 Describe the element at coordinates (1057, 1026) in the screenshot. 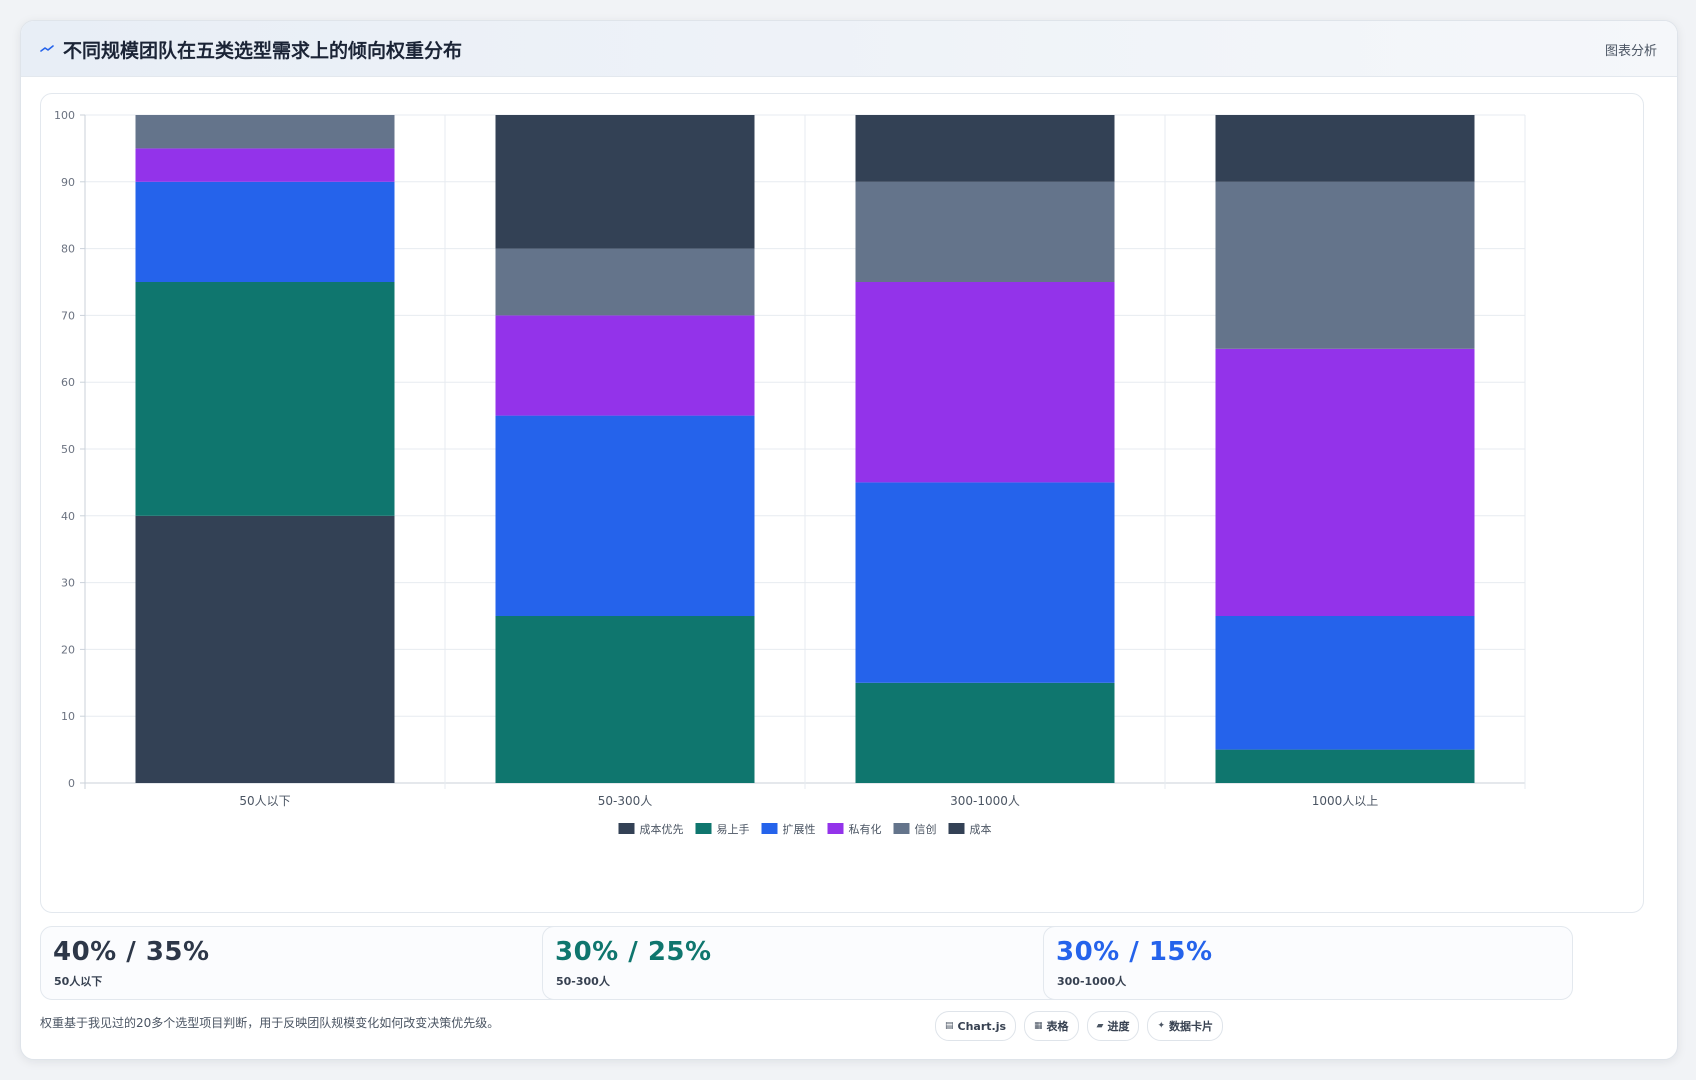

I see `chip-label: 表格` at that location.